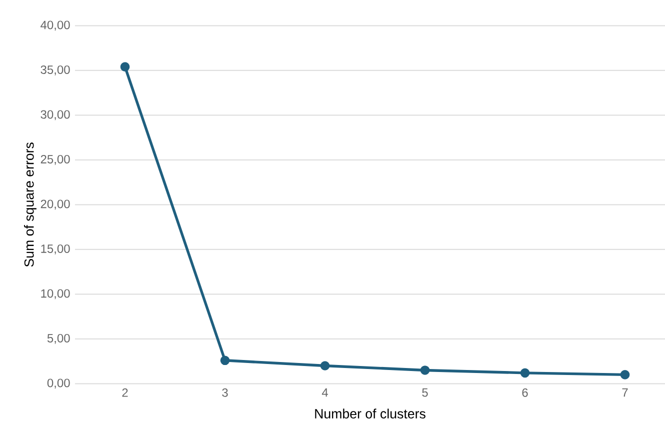 The width and height of the screenshot is (665, 432). Describe the element at coordinates (525, 392) in the screenshot. I see `x-tick-label: 6` at that location.